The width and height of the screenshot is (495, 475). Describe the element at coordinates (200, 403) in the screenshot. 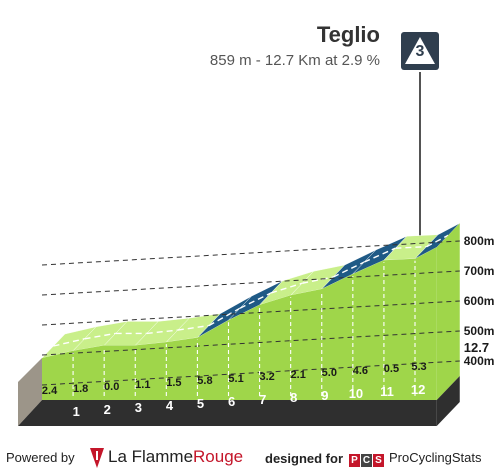

I see `km-number-label: 5` at that location.